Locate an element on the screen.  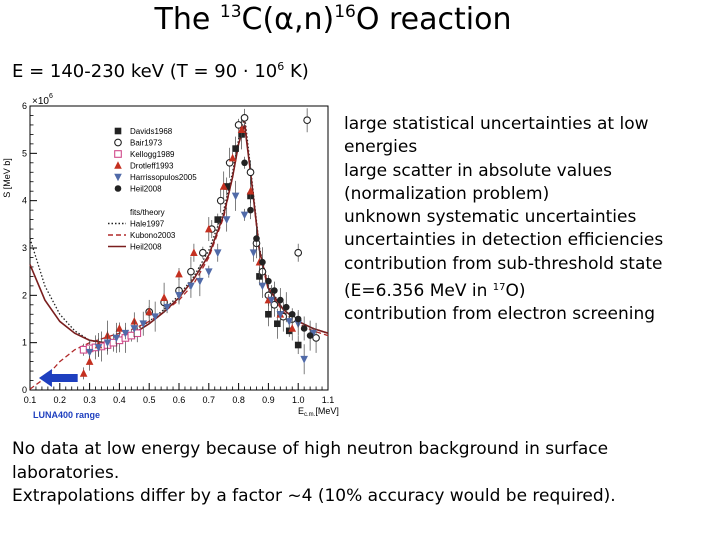
bullet-item: unknown systematic uncertainties is located at coordinates (490, 217).